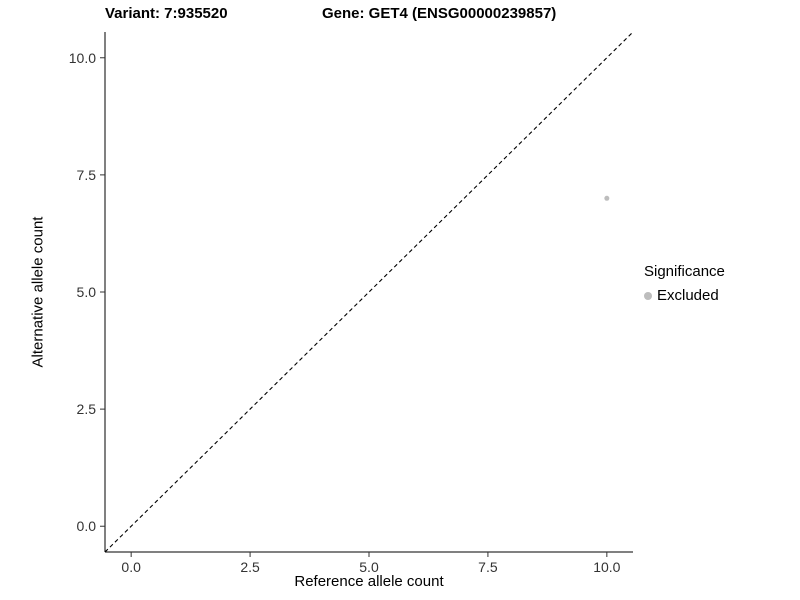  Describe the element at coordinates (369, 581) in the screenshot. I see `x-axis-title: Reference allele count` at that location.